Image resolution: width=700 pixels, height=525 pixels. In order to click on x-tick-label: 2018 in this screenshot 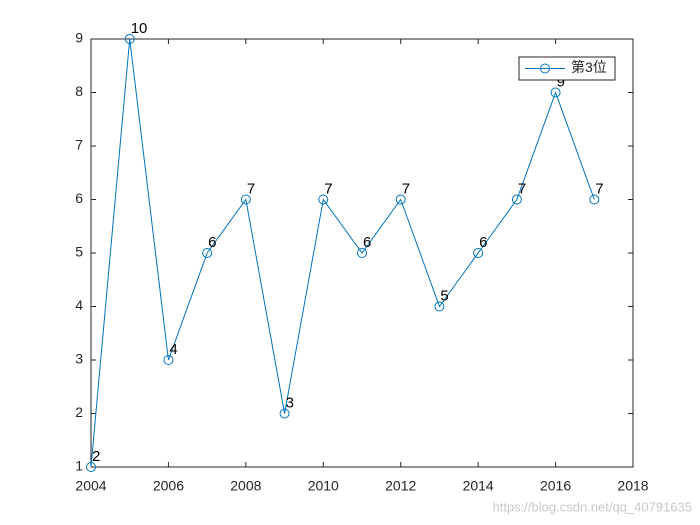, I will do `click(632, 486)`.